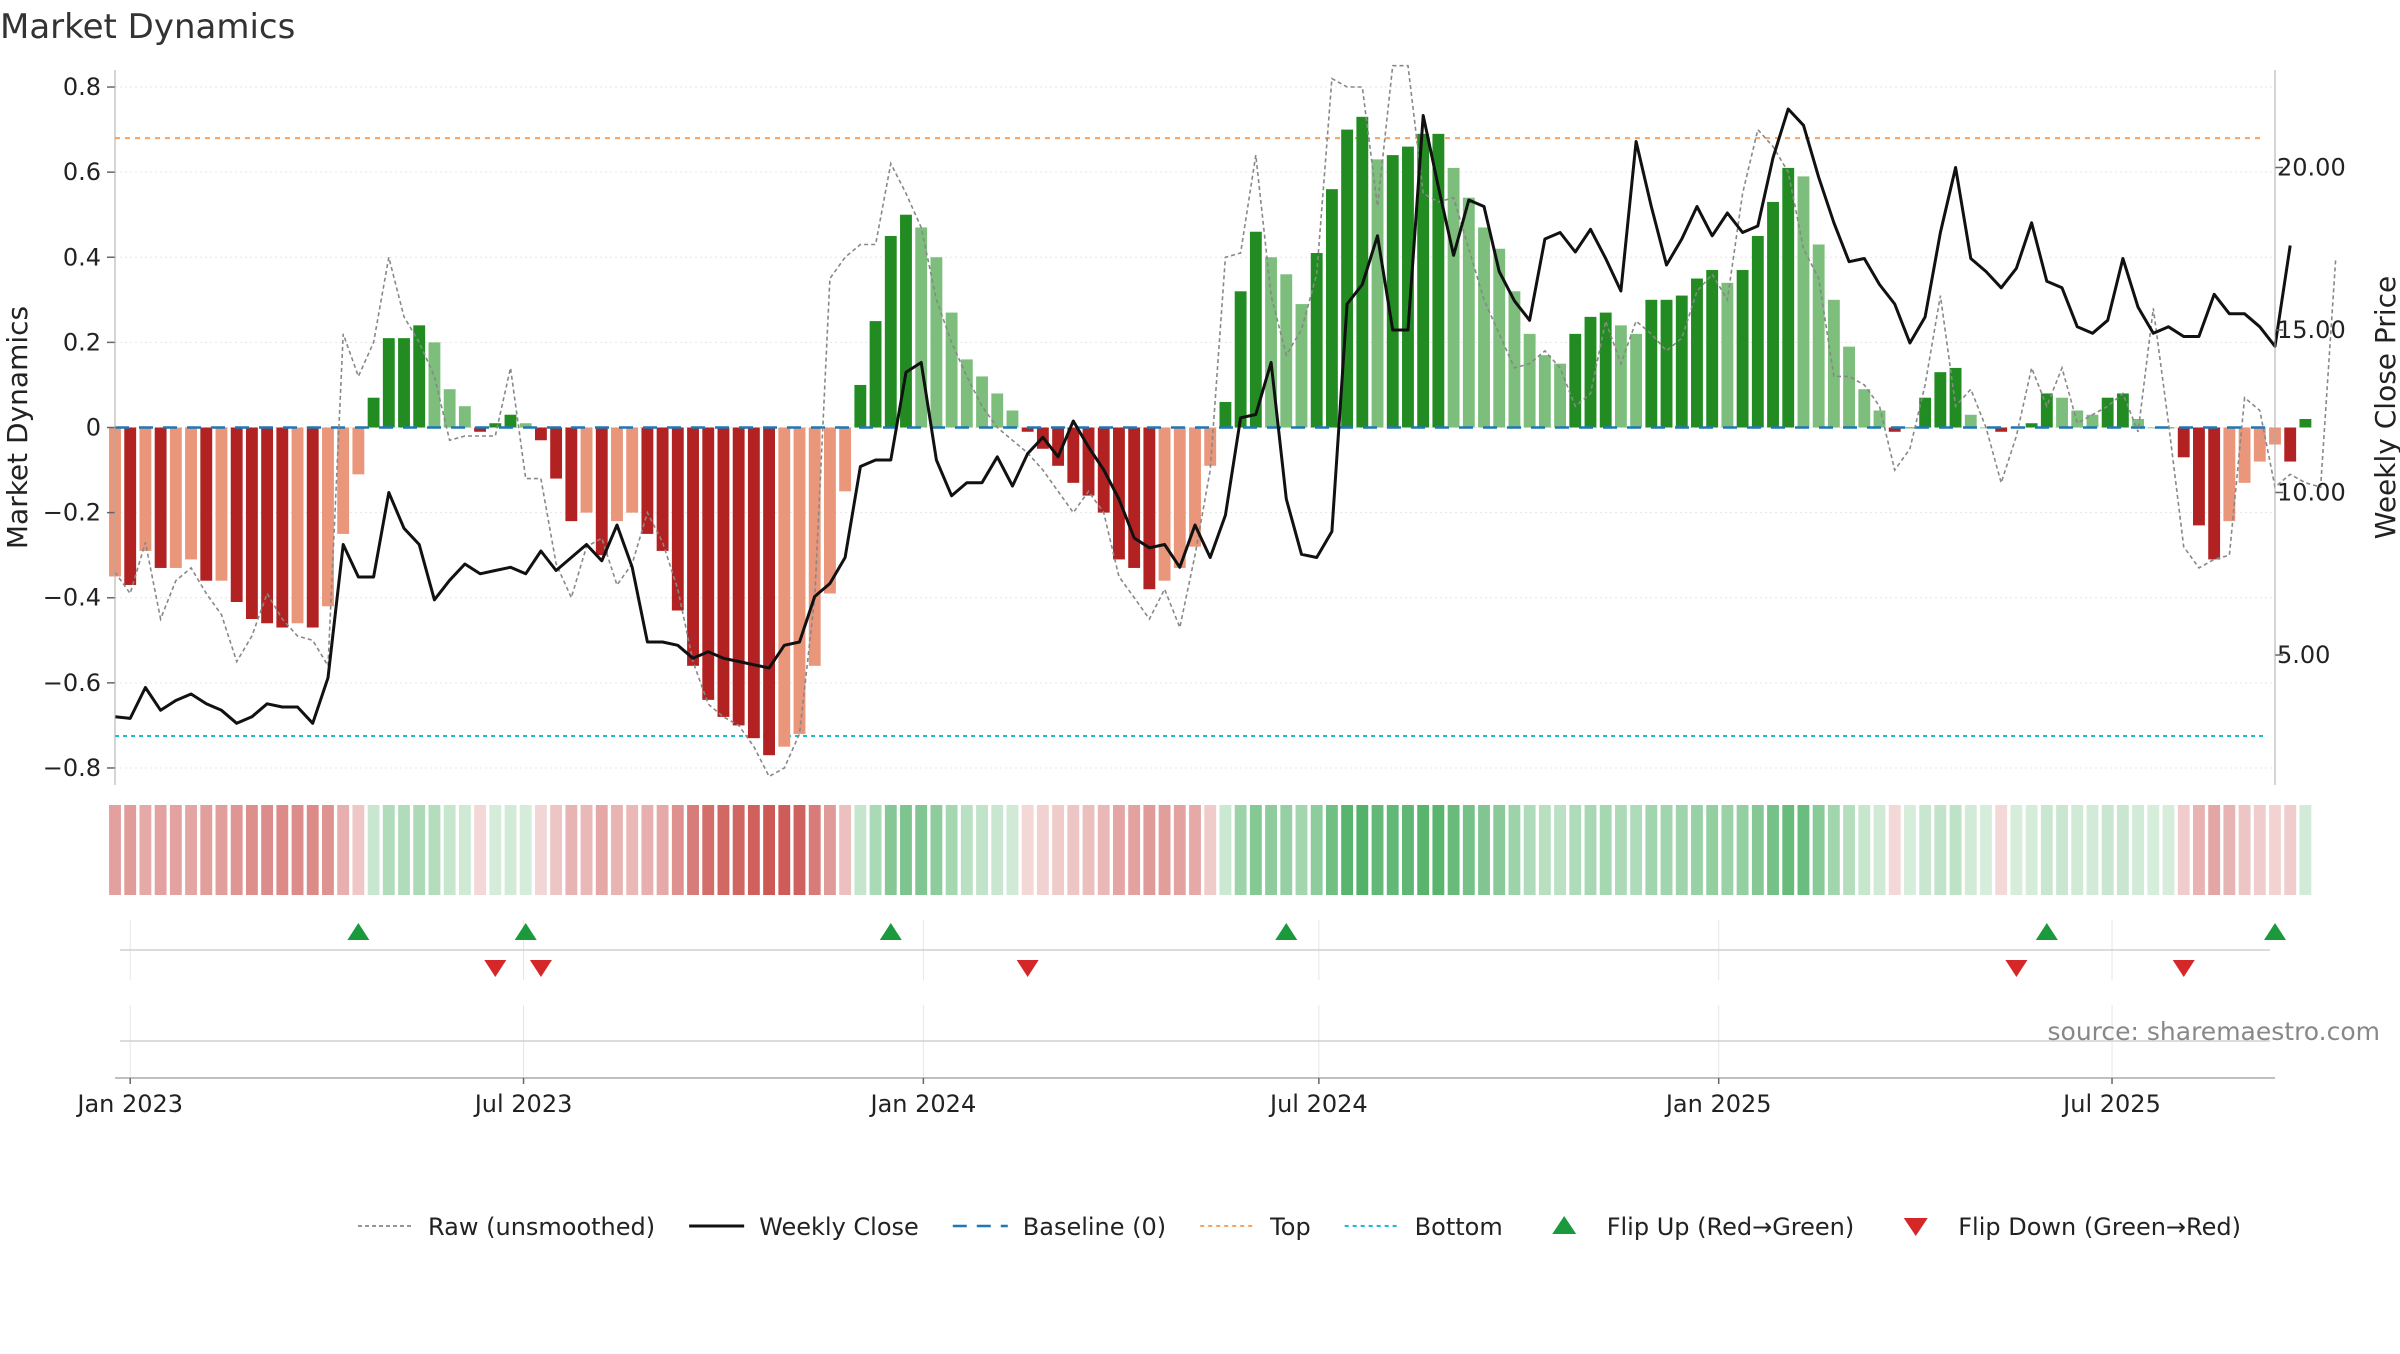 The height and width of the screenshot is (1354, 2400). I want to click on legend-item: Weekly Close, so click(804, 1227).